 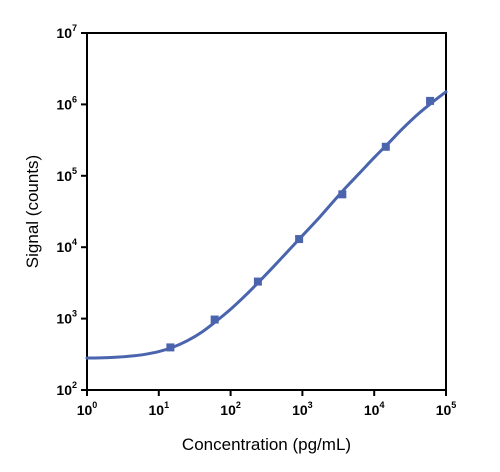 I want to click on y-tick-label: 10⁴, so click(x=66, y=246).